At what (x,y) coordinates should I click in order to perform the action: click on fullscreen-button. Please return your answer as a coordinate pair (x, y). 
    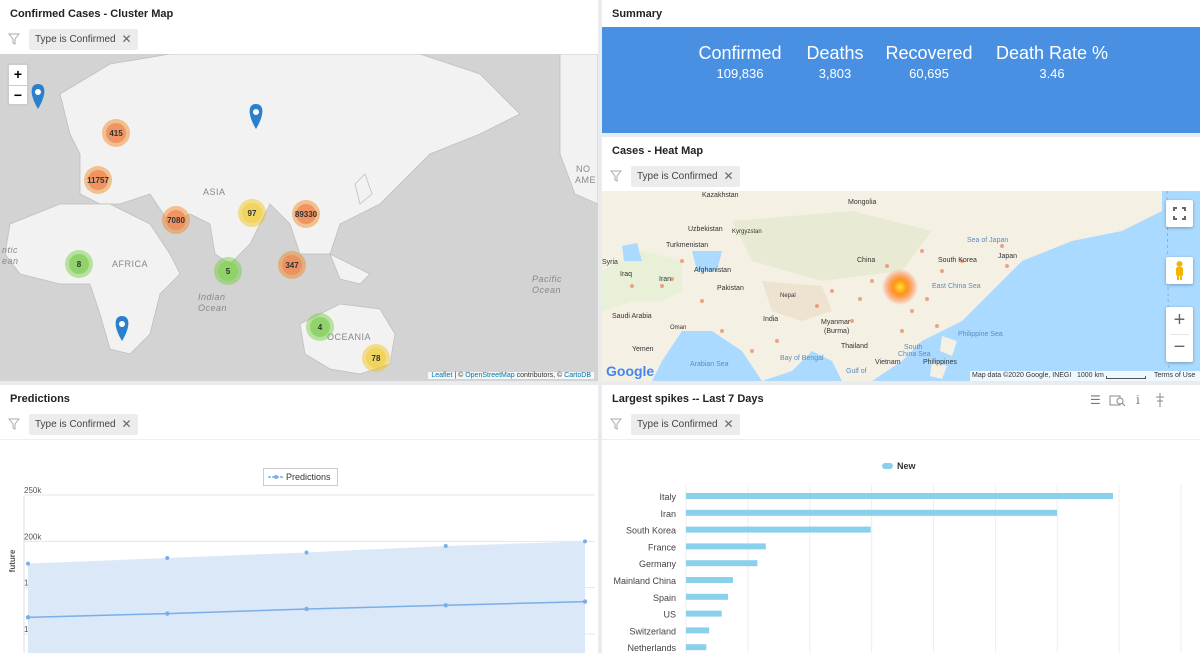
    Looking at the image, I should click on (1179, 213).